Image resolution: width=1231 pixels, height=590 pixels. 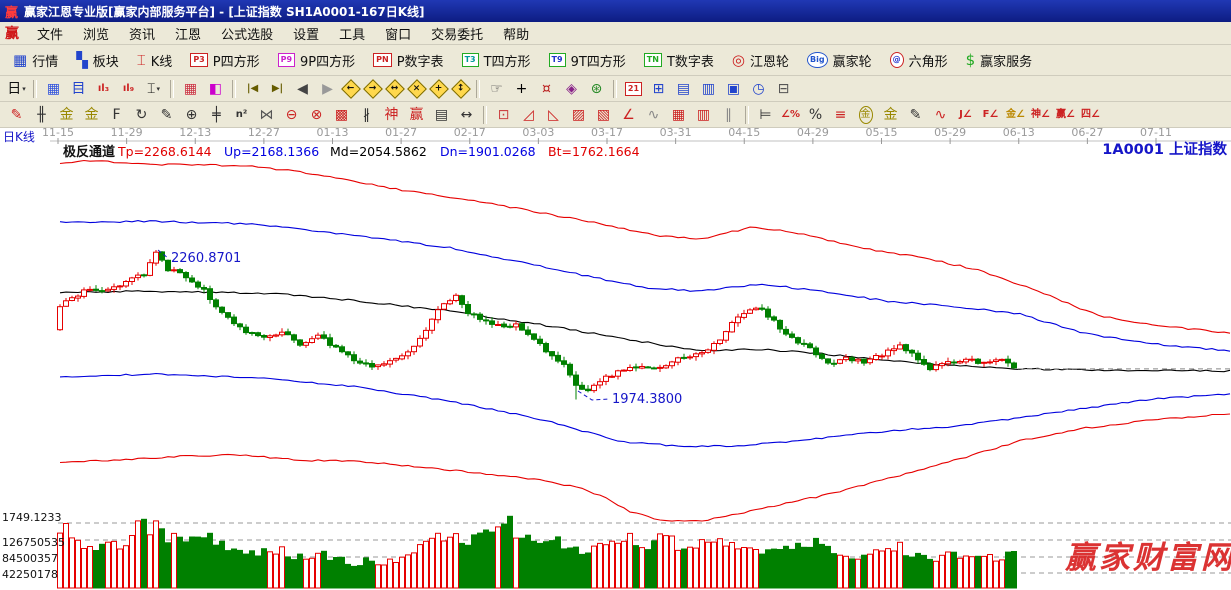 I want to click on vol9-chart-icon: ıl₉, so click(x=128, y=88).